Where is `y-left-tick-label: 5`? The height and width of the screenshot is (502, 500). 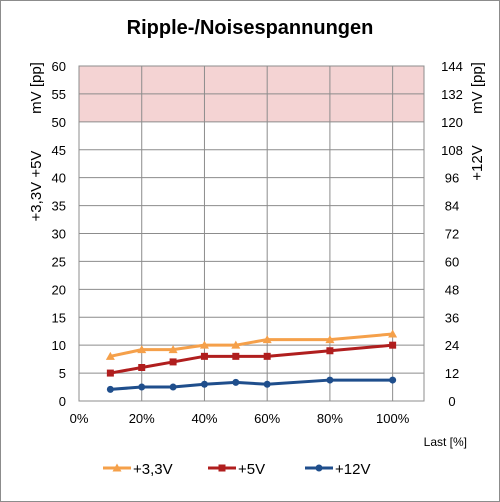 y-left-tick-label: 5 is located at coordinates (62, 373).